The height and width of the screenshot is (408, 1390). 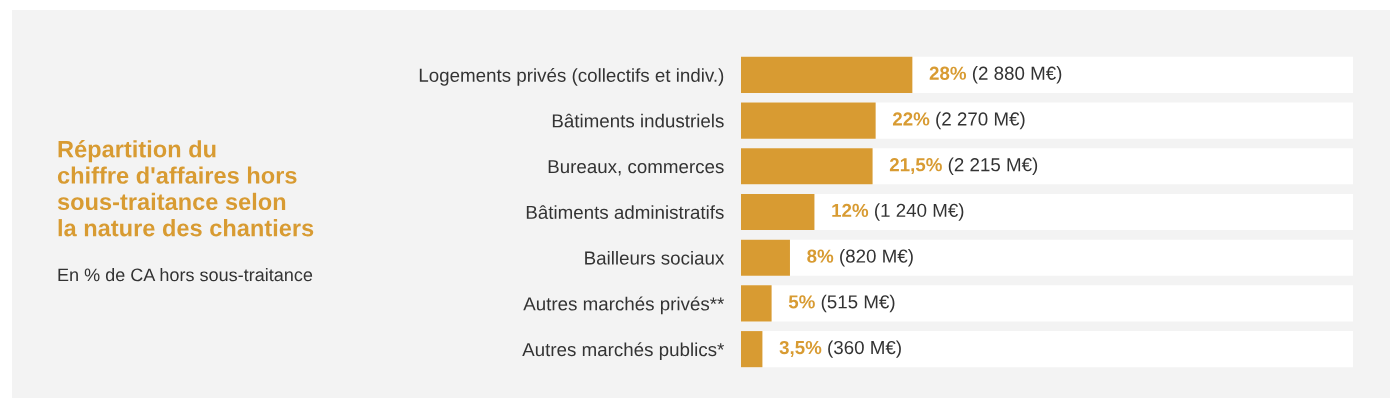 I want to click on data-label: 22% (2 270 M€), so click(x=958, y=120).